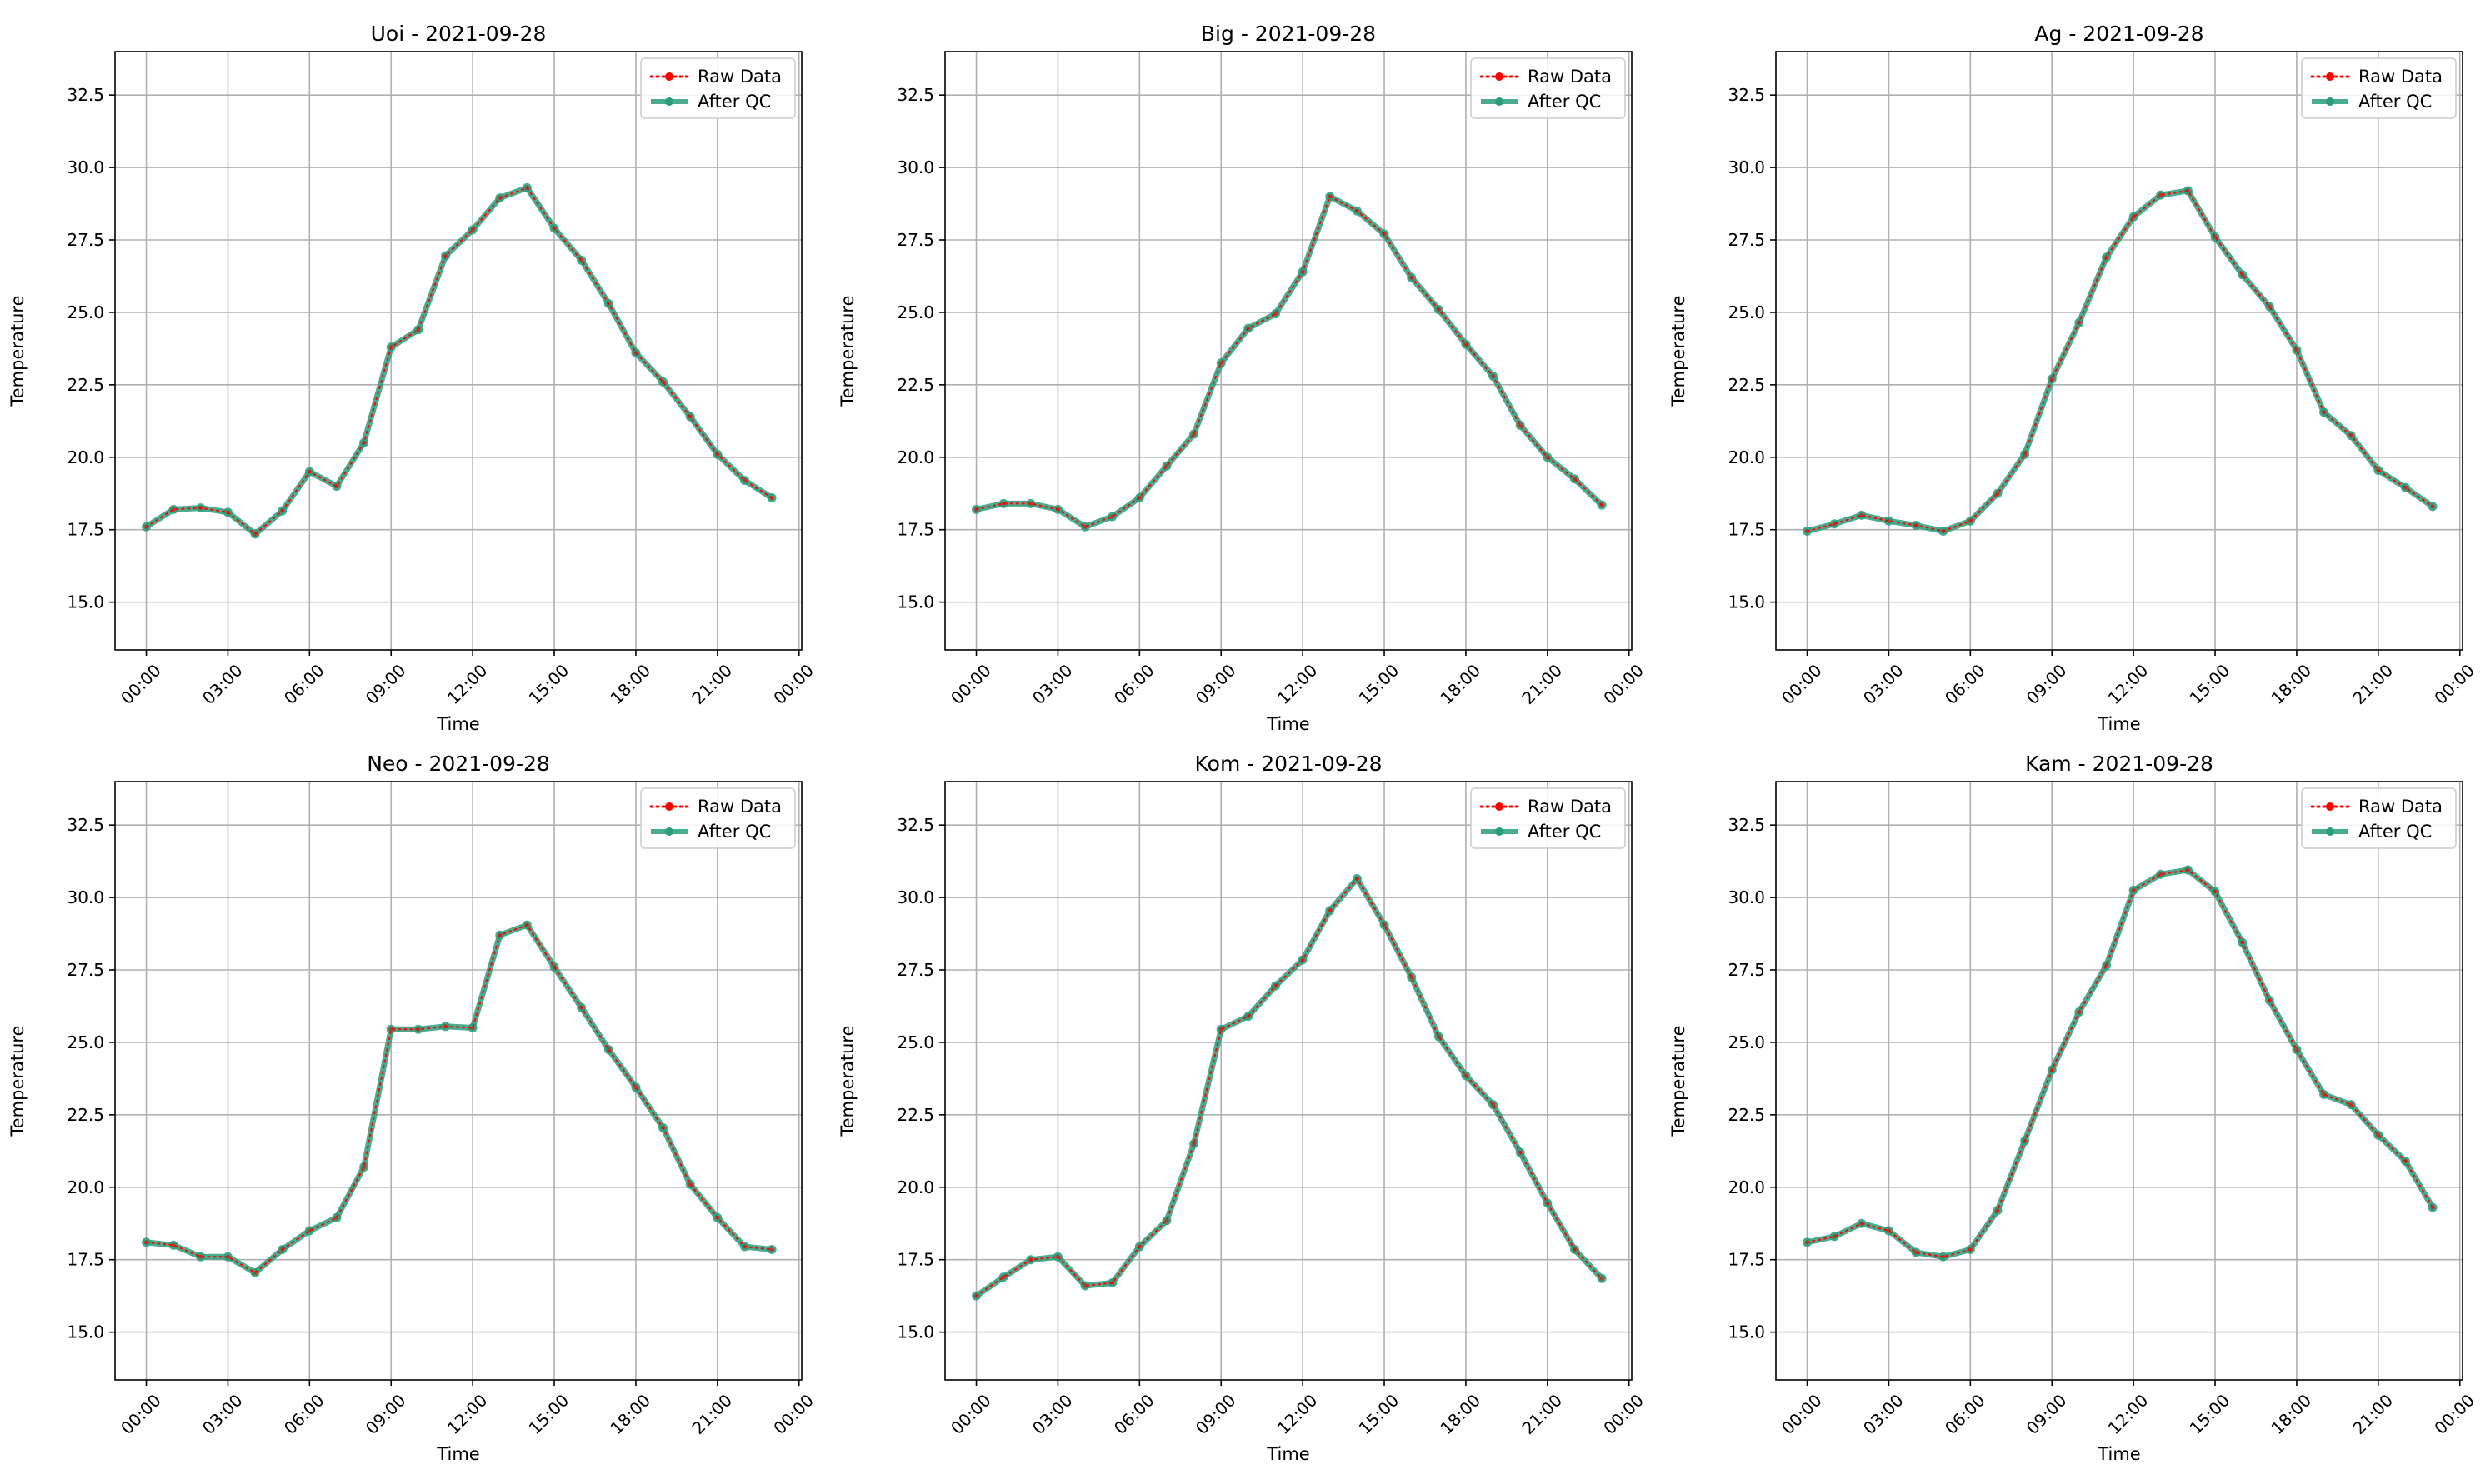  I want to click on subplot-title: Ag - 2021-09-28, so click(2118, 34).